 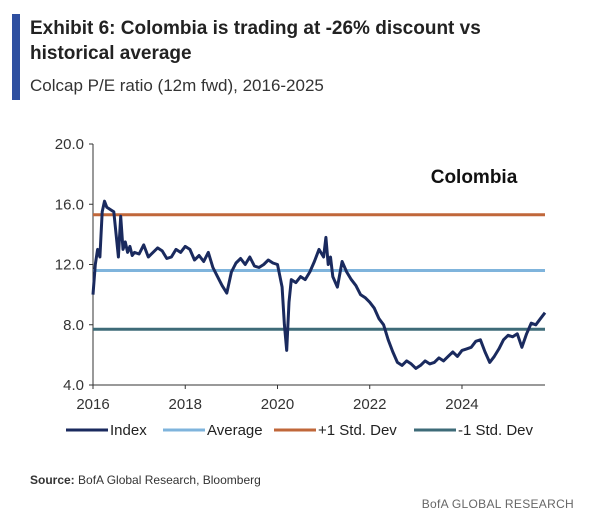 I want to click on y-tick-label: 4.0, so click(x=73, y=385).